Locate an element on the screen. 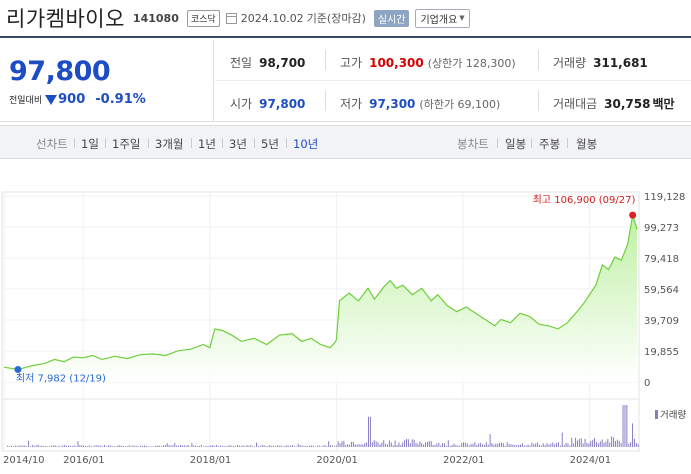  company-overview-label: 기업개요 is located at coordinates (439, 20).